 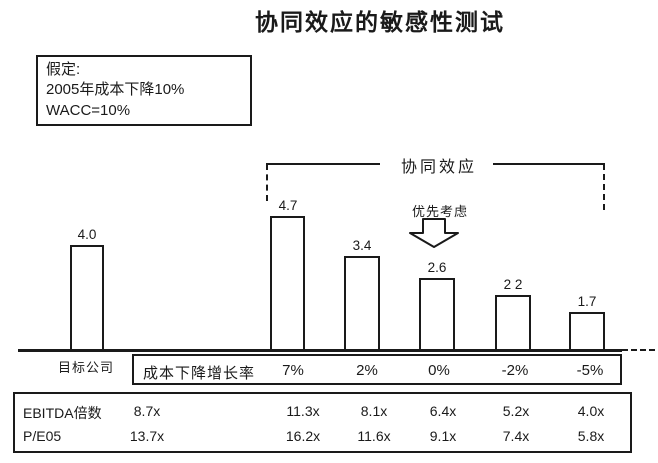 What do you see at coordinates (549, 164) in the screenshot?
I see `bracket-line-right` at bounding box center [549, 164].